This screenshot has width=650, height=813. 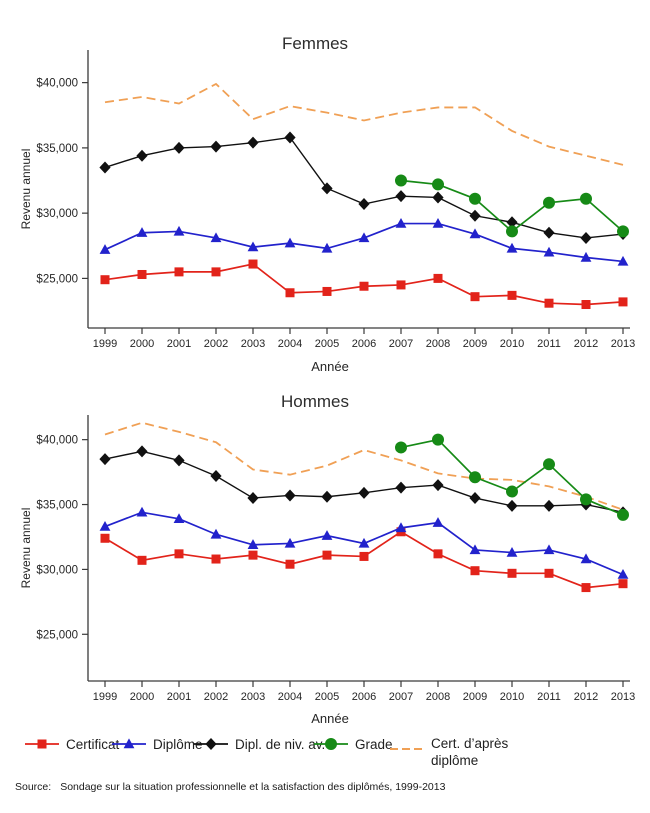 I want to click on legend-item-diplome: Diplôme, so click(x=157, y=745).